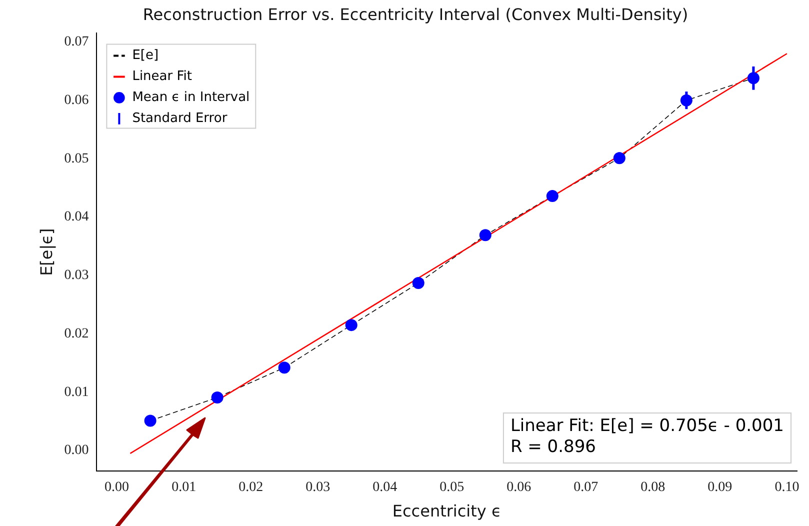  Describe the element at coordinates (318, 488) in the screenshot. I see `x-tick-label: 0.03` at that location.